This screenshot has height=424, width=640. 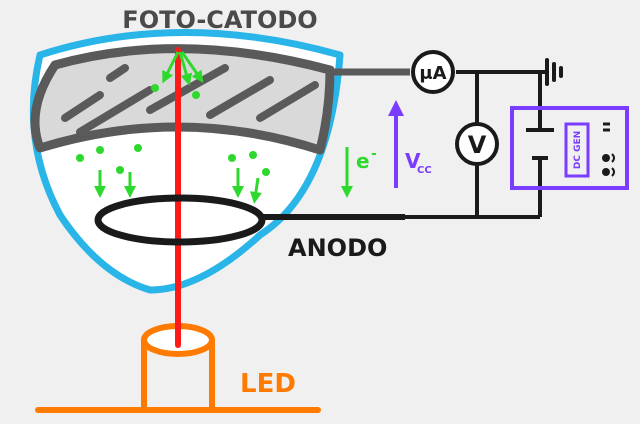 I want to click on electron-flow-indicator: e -, so click(x=359, y=172).